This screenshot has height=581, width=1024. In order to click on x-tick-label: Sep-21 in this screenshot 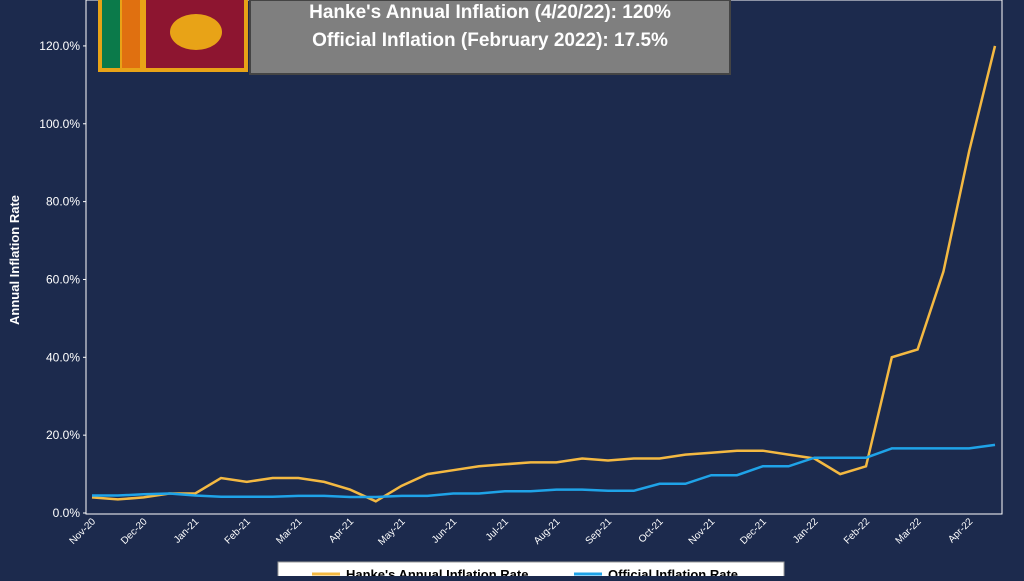, I will do `click(599, 531)`.